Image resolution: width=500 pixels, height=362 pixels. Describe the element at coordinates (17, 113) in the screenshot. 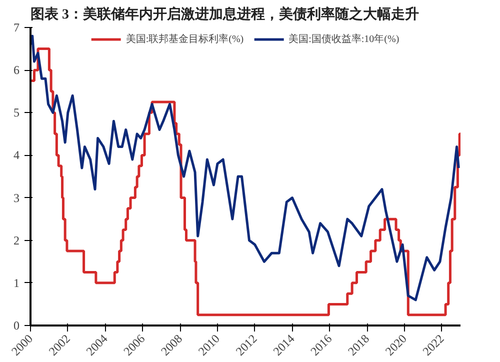

I see `y-tick-label: 5` at that location.